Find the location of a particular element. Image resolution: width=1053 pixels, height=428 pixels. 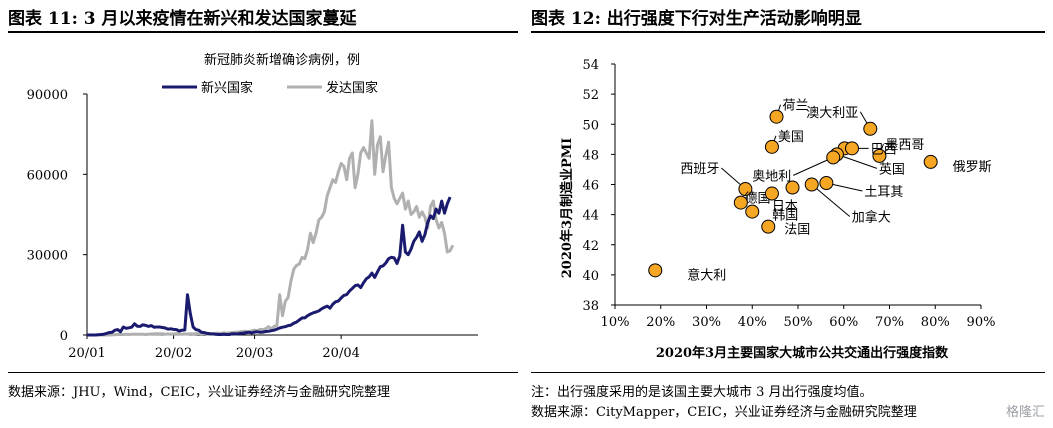

scatter-x-axis-label: 2020年3月主要国家大城市公共交通出行强度指数 is located at coordinates (802, 353).